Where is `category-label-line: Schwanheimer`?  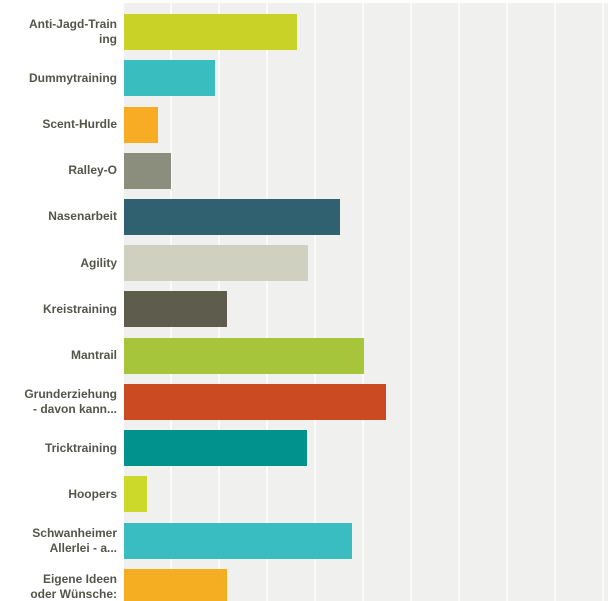
category-label-line: Schwanheimer is located at coordinates (74, 532).